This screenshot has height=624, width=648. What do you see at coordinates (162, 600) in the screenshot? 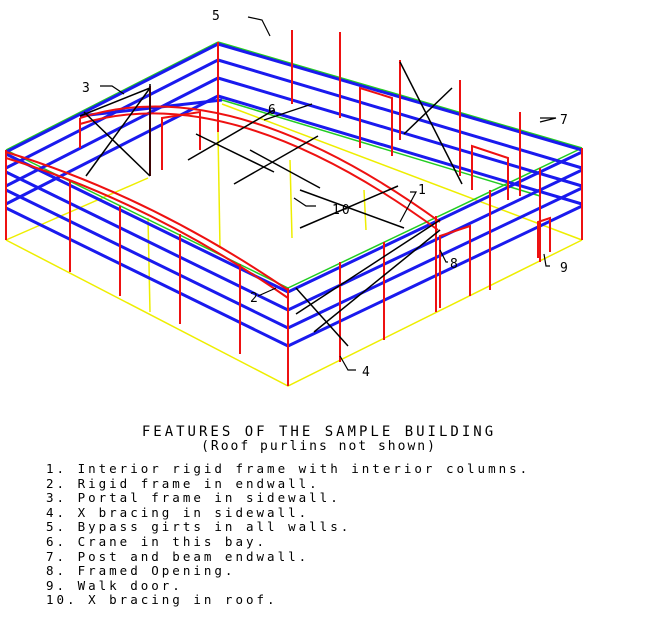
I see `feature-item: 10. X bracing in roof.` at bounding box center [162, 600].